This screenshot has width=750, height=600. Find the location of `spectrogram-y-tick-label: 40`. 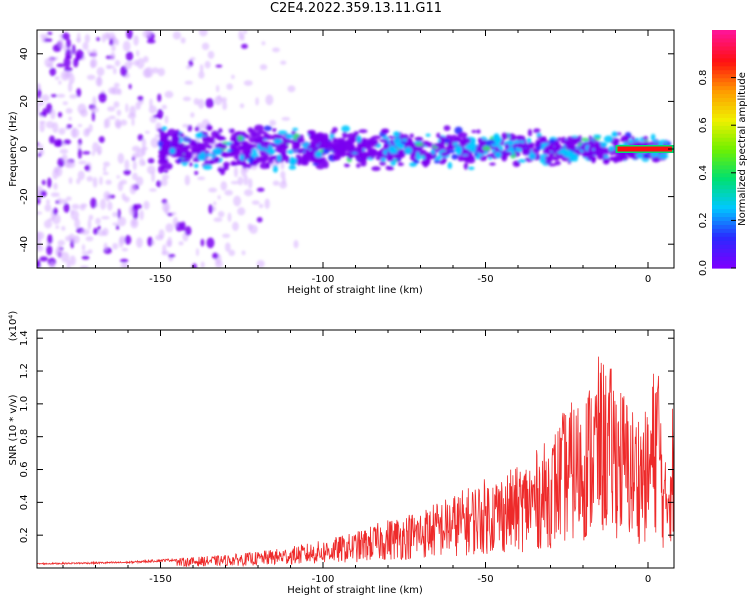

spectrogram-y-tick-label: 40 is located at coordinates (24, 53).